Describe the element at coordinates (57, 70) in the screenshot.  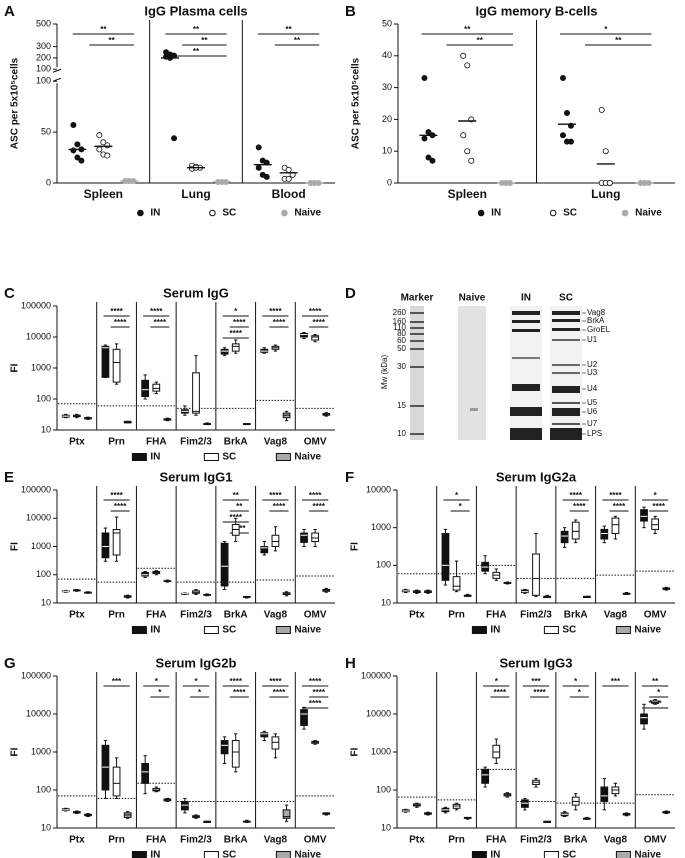
I see `axis-break` at that location.